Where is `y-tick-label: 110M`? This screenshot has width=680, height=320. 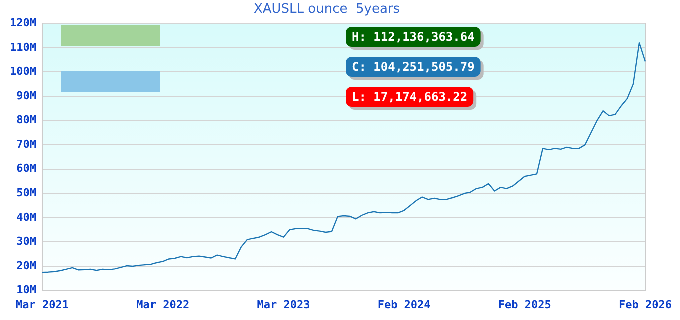
y-tick-label: 110M is located at coordinates (23, 47).